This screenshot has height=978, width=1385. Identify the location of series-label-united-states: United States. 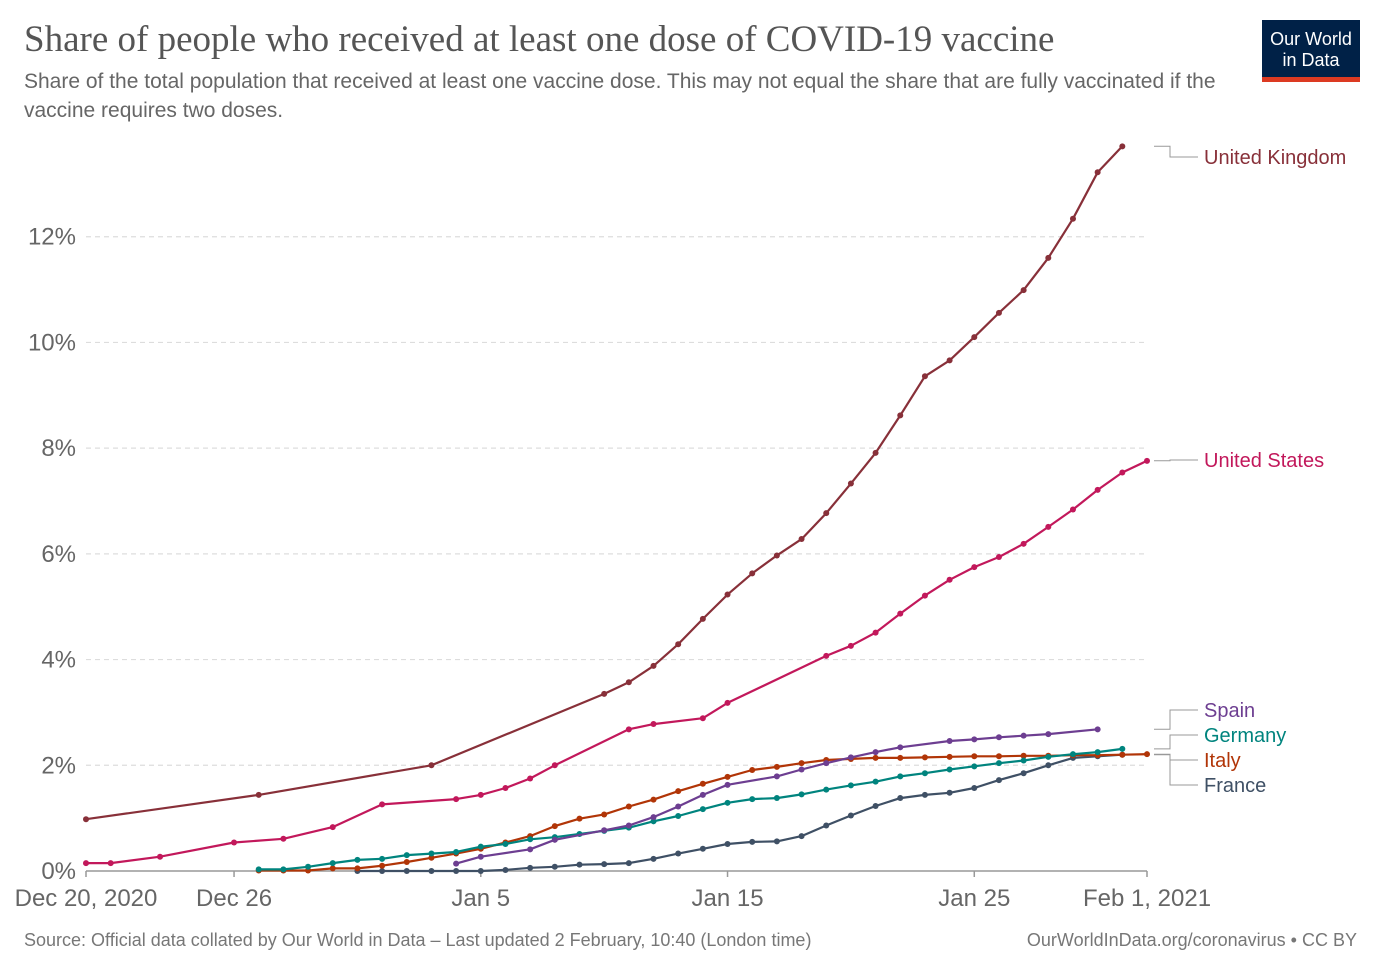
(1264, 461).